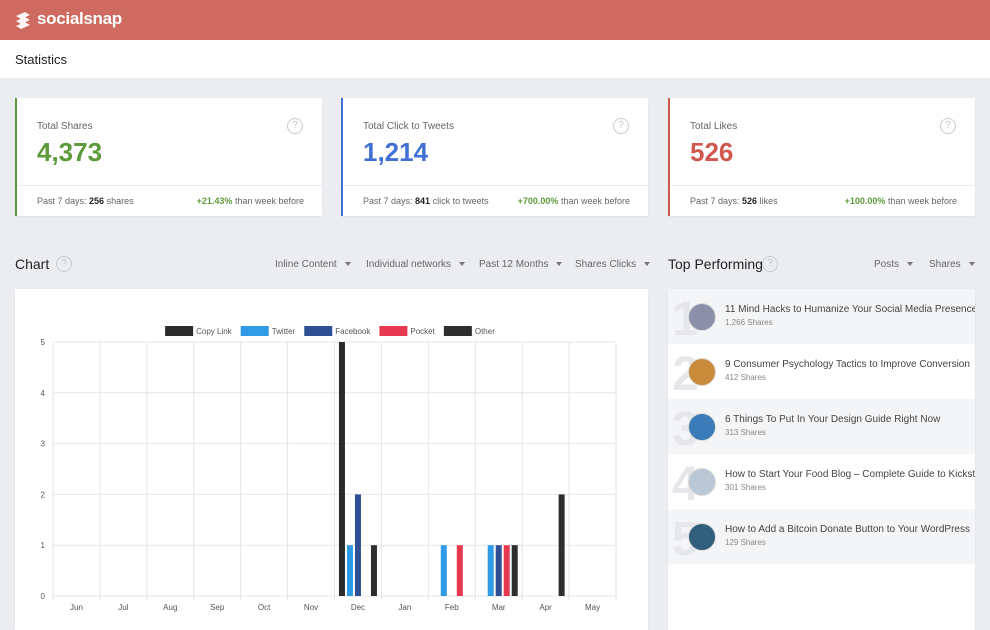 This screenshot has width=990, height=630. I want to click on x-tick-label: Feb, so click(452, 607).